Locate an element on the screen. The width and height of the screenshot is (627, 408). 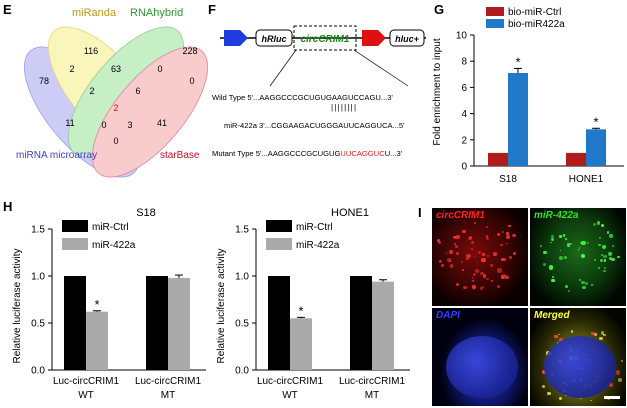
chart-g-xlabel-hone1: HONE1 is located at coordinates (586, 179).